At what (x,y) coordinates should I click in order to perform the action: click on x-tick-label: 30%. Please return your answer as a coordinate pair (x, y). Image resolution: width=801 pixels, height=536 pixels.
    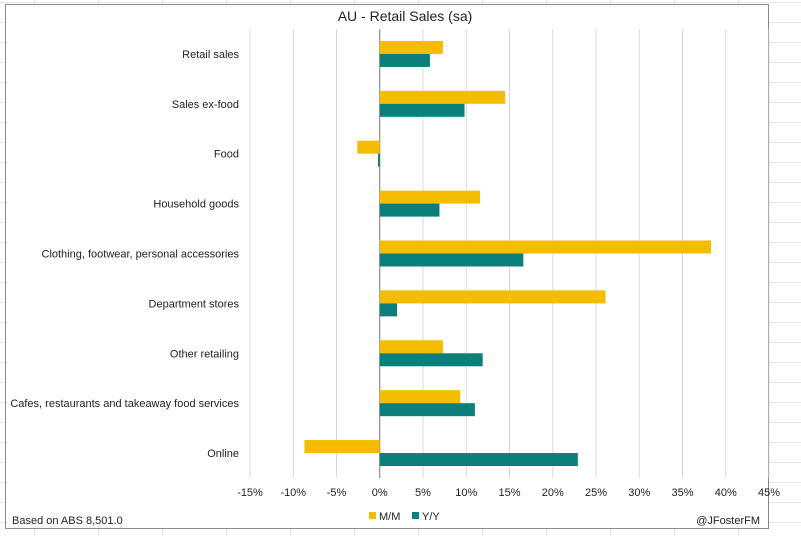
    Looking at the image, I should click on (639, 493).